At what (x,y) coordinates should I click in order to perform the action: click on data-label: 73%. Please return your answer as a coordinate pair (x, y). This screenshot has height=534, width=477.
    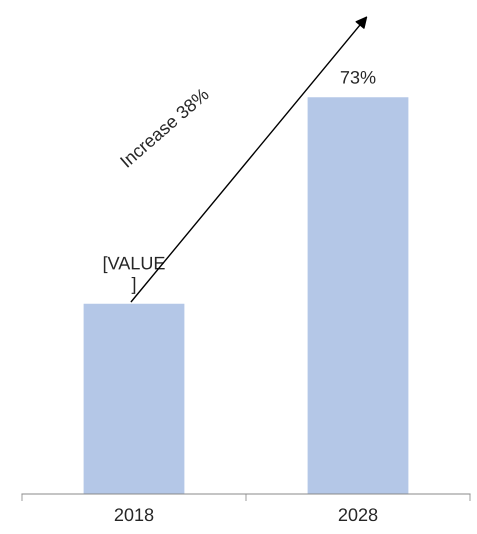
    Looking at the image, I should click on (358, 77).